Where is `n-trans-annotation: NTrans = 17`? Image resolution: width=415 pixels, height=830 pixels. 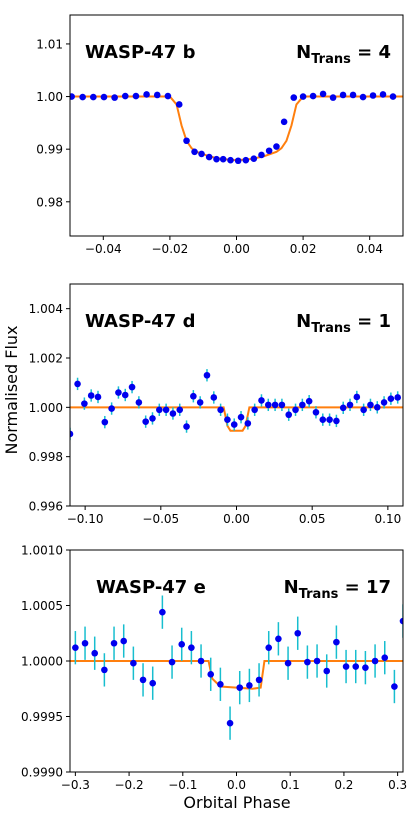 n-trans-annotation: NTrans = 17 is located at coordinates (337, 589).